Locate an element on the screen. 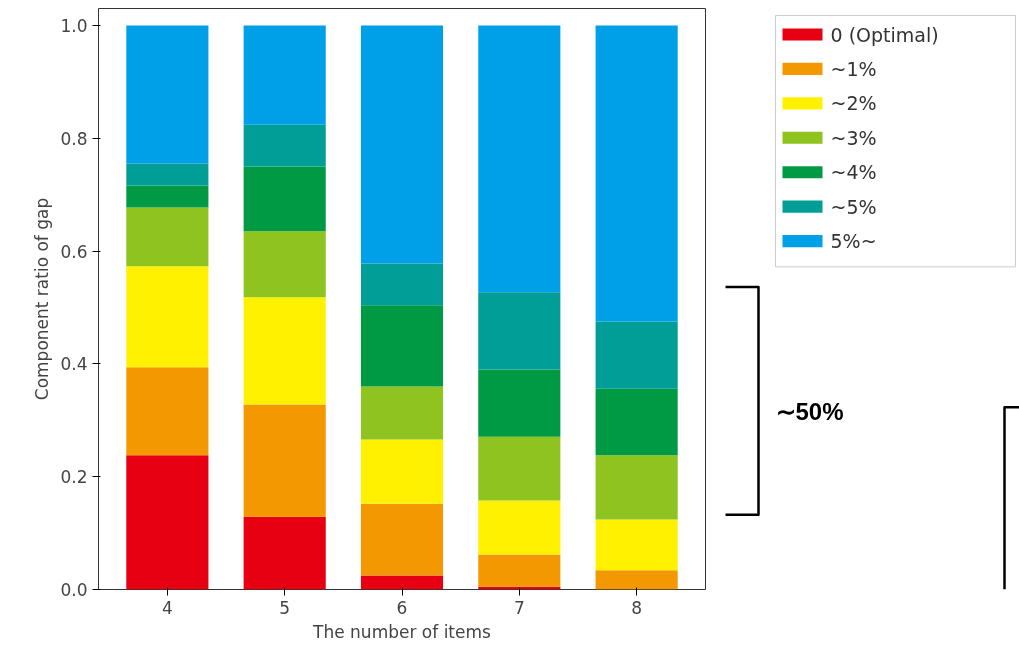 The image size is (1019, 670). legend-label: ~2% is located at coordinates (853, 103).